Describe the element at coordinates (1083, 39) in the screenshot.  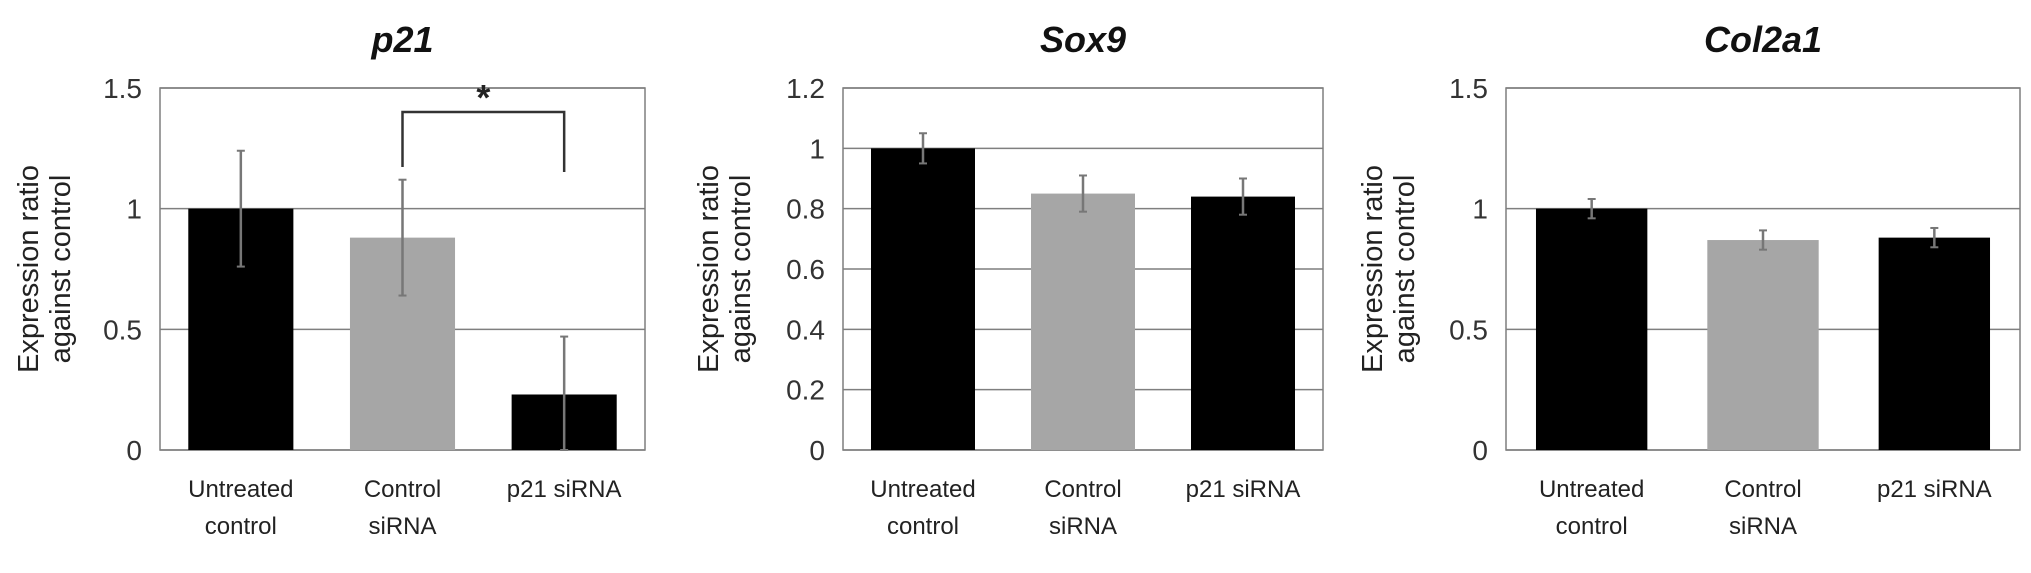
I see `chart-title: Sox9` at that location.